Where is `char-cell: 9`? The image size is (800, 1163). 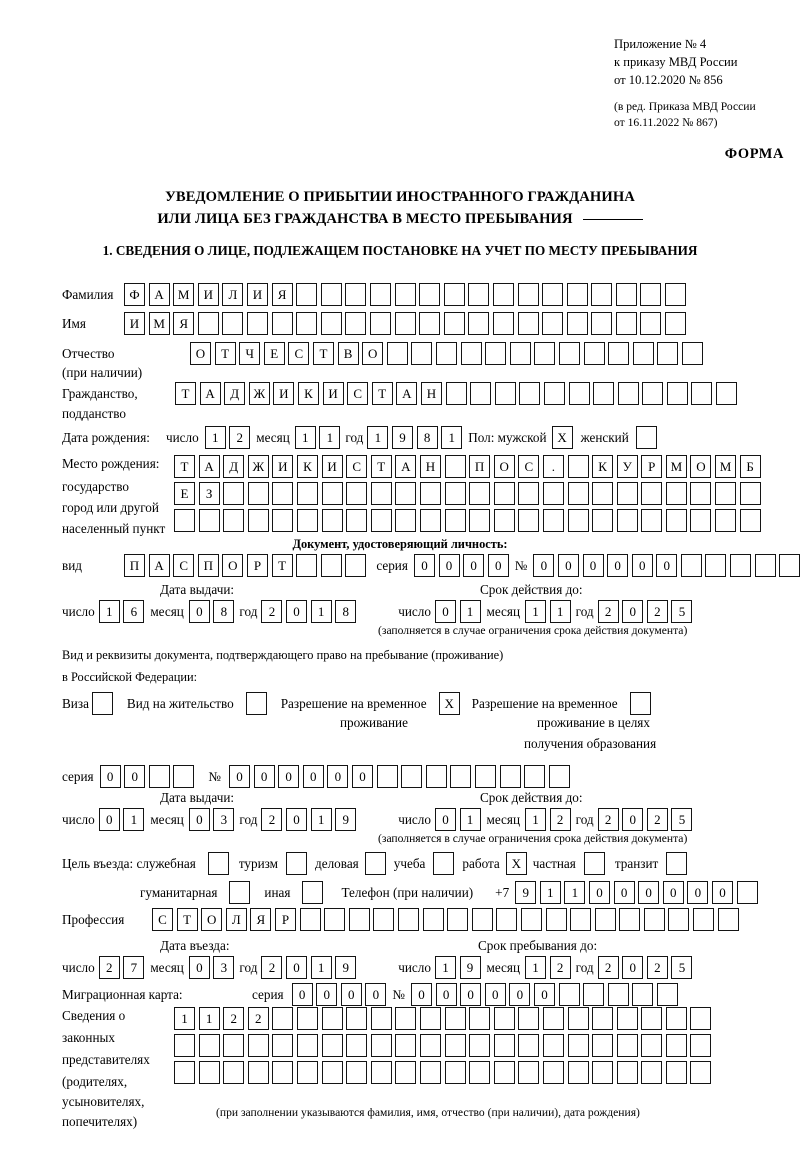
char-cell: 9 is located at coordinates (526, 892).